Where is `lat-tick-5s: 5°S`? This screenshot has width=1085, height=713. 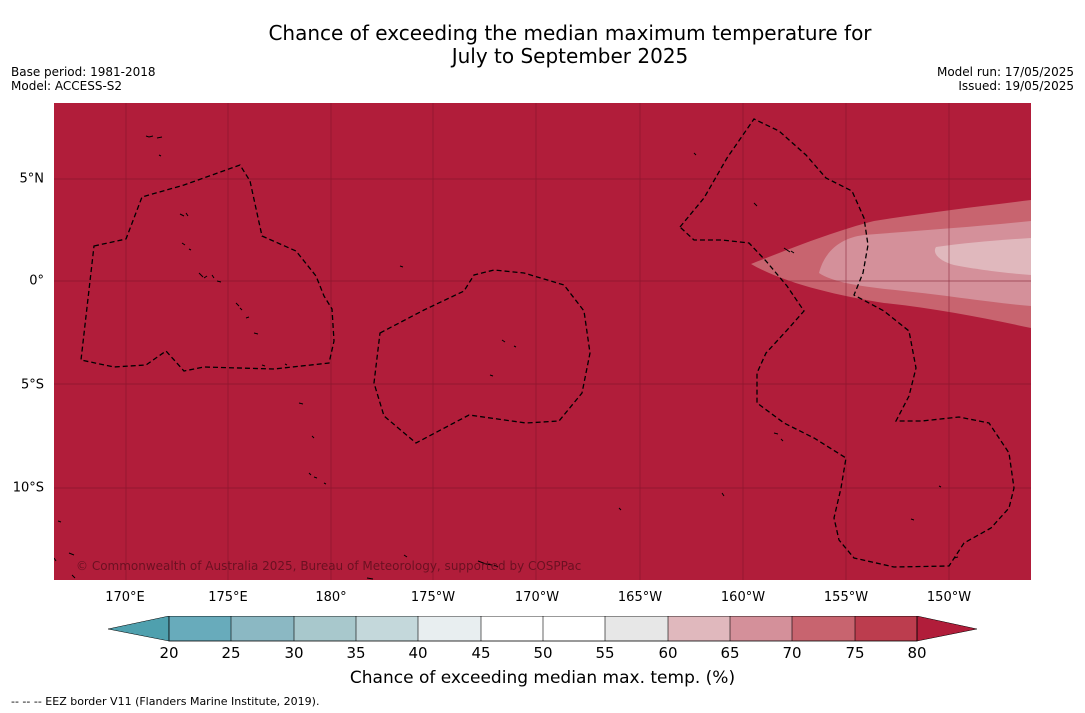
lat-tick-5s: 5°S is located at coordinates (32, 385).